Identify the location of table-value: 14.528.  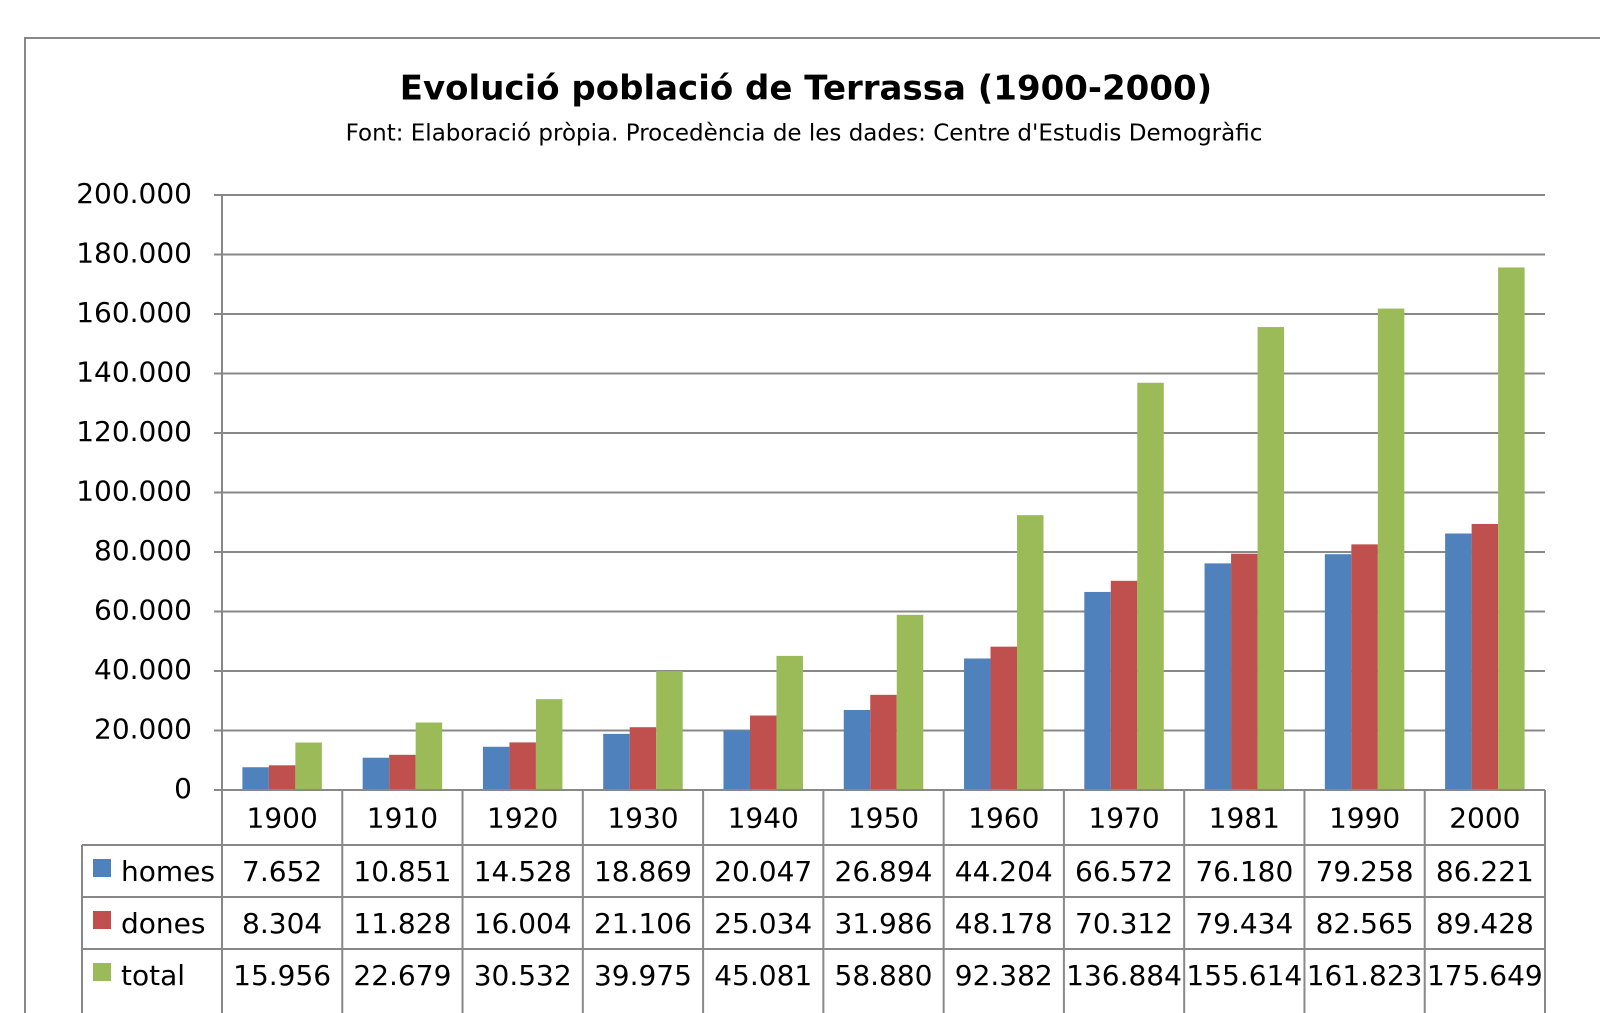
(523, 871).